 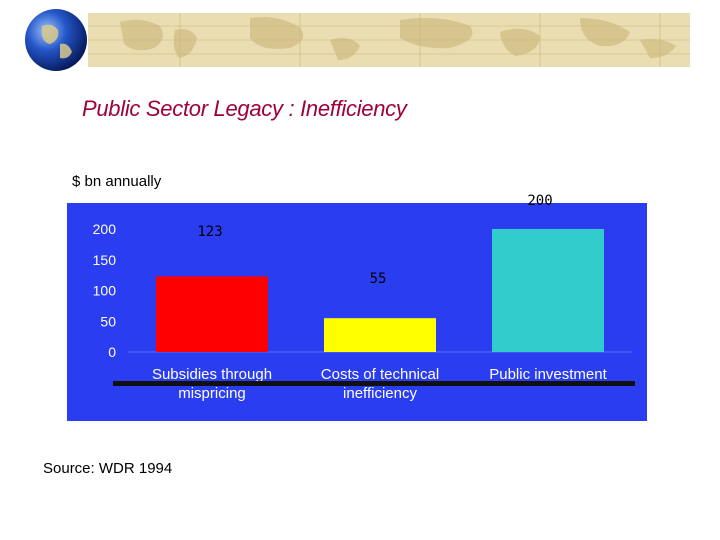 What do you see at coordinates (117, 181) in the screenshot?
I see `unit-label: $ bn annually` at bounding box center [117, 181].